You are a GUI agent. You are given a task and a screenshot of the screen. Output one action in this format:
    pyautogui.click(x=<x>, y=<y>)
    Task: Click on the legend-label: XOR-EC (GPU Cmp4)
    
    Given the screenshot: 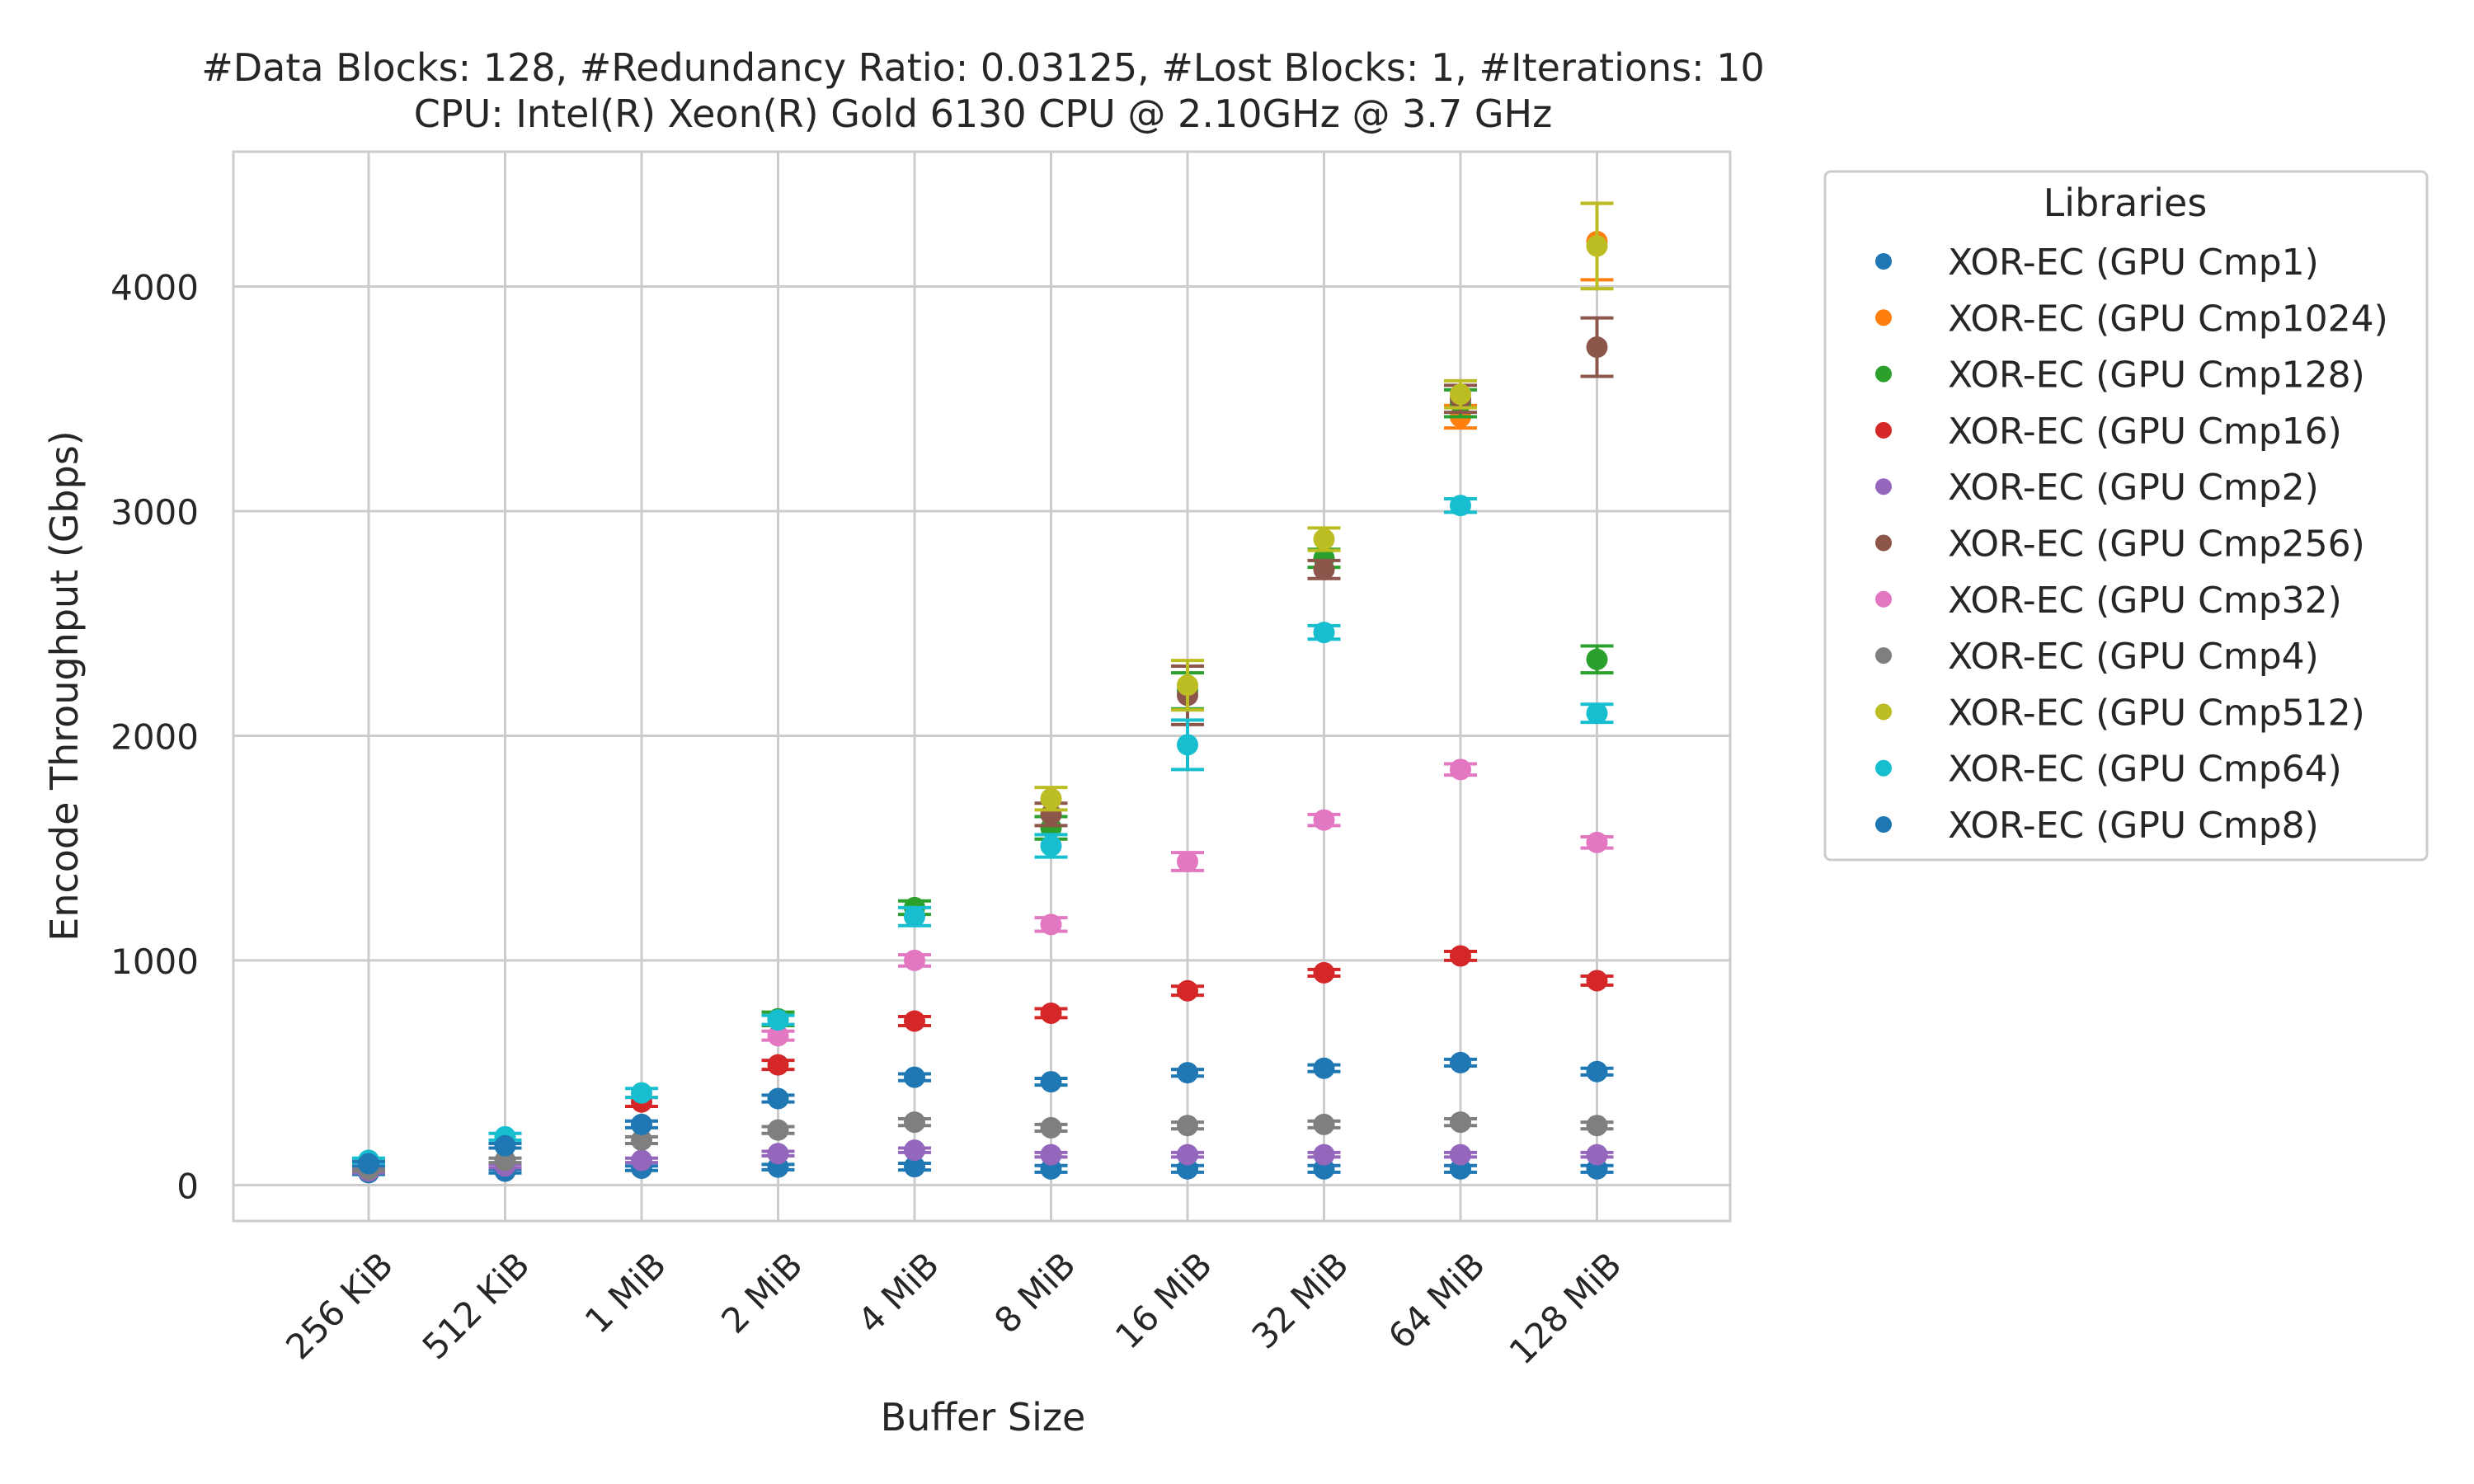 What is the action you would take?
    pyautogui.click(x=2133, y=657)
    